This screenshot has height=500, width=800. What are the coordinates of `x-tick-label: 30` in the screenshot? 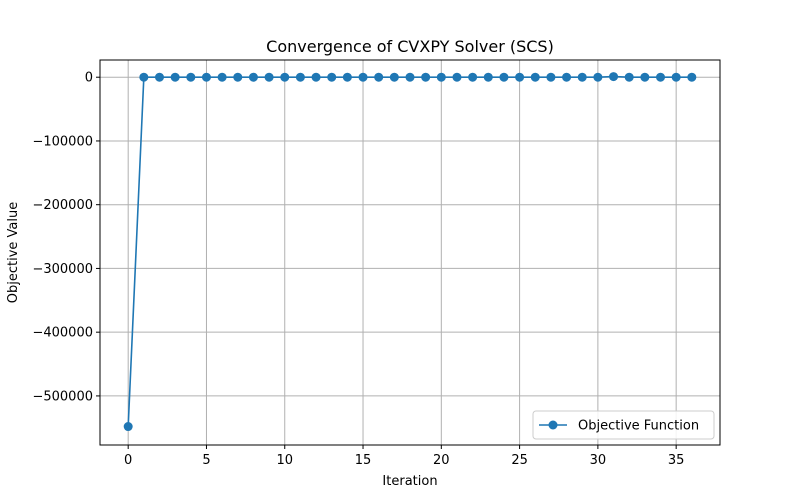 It's located at (598, 460).